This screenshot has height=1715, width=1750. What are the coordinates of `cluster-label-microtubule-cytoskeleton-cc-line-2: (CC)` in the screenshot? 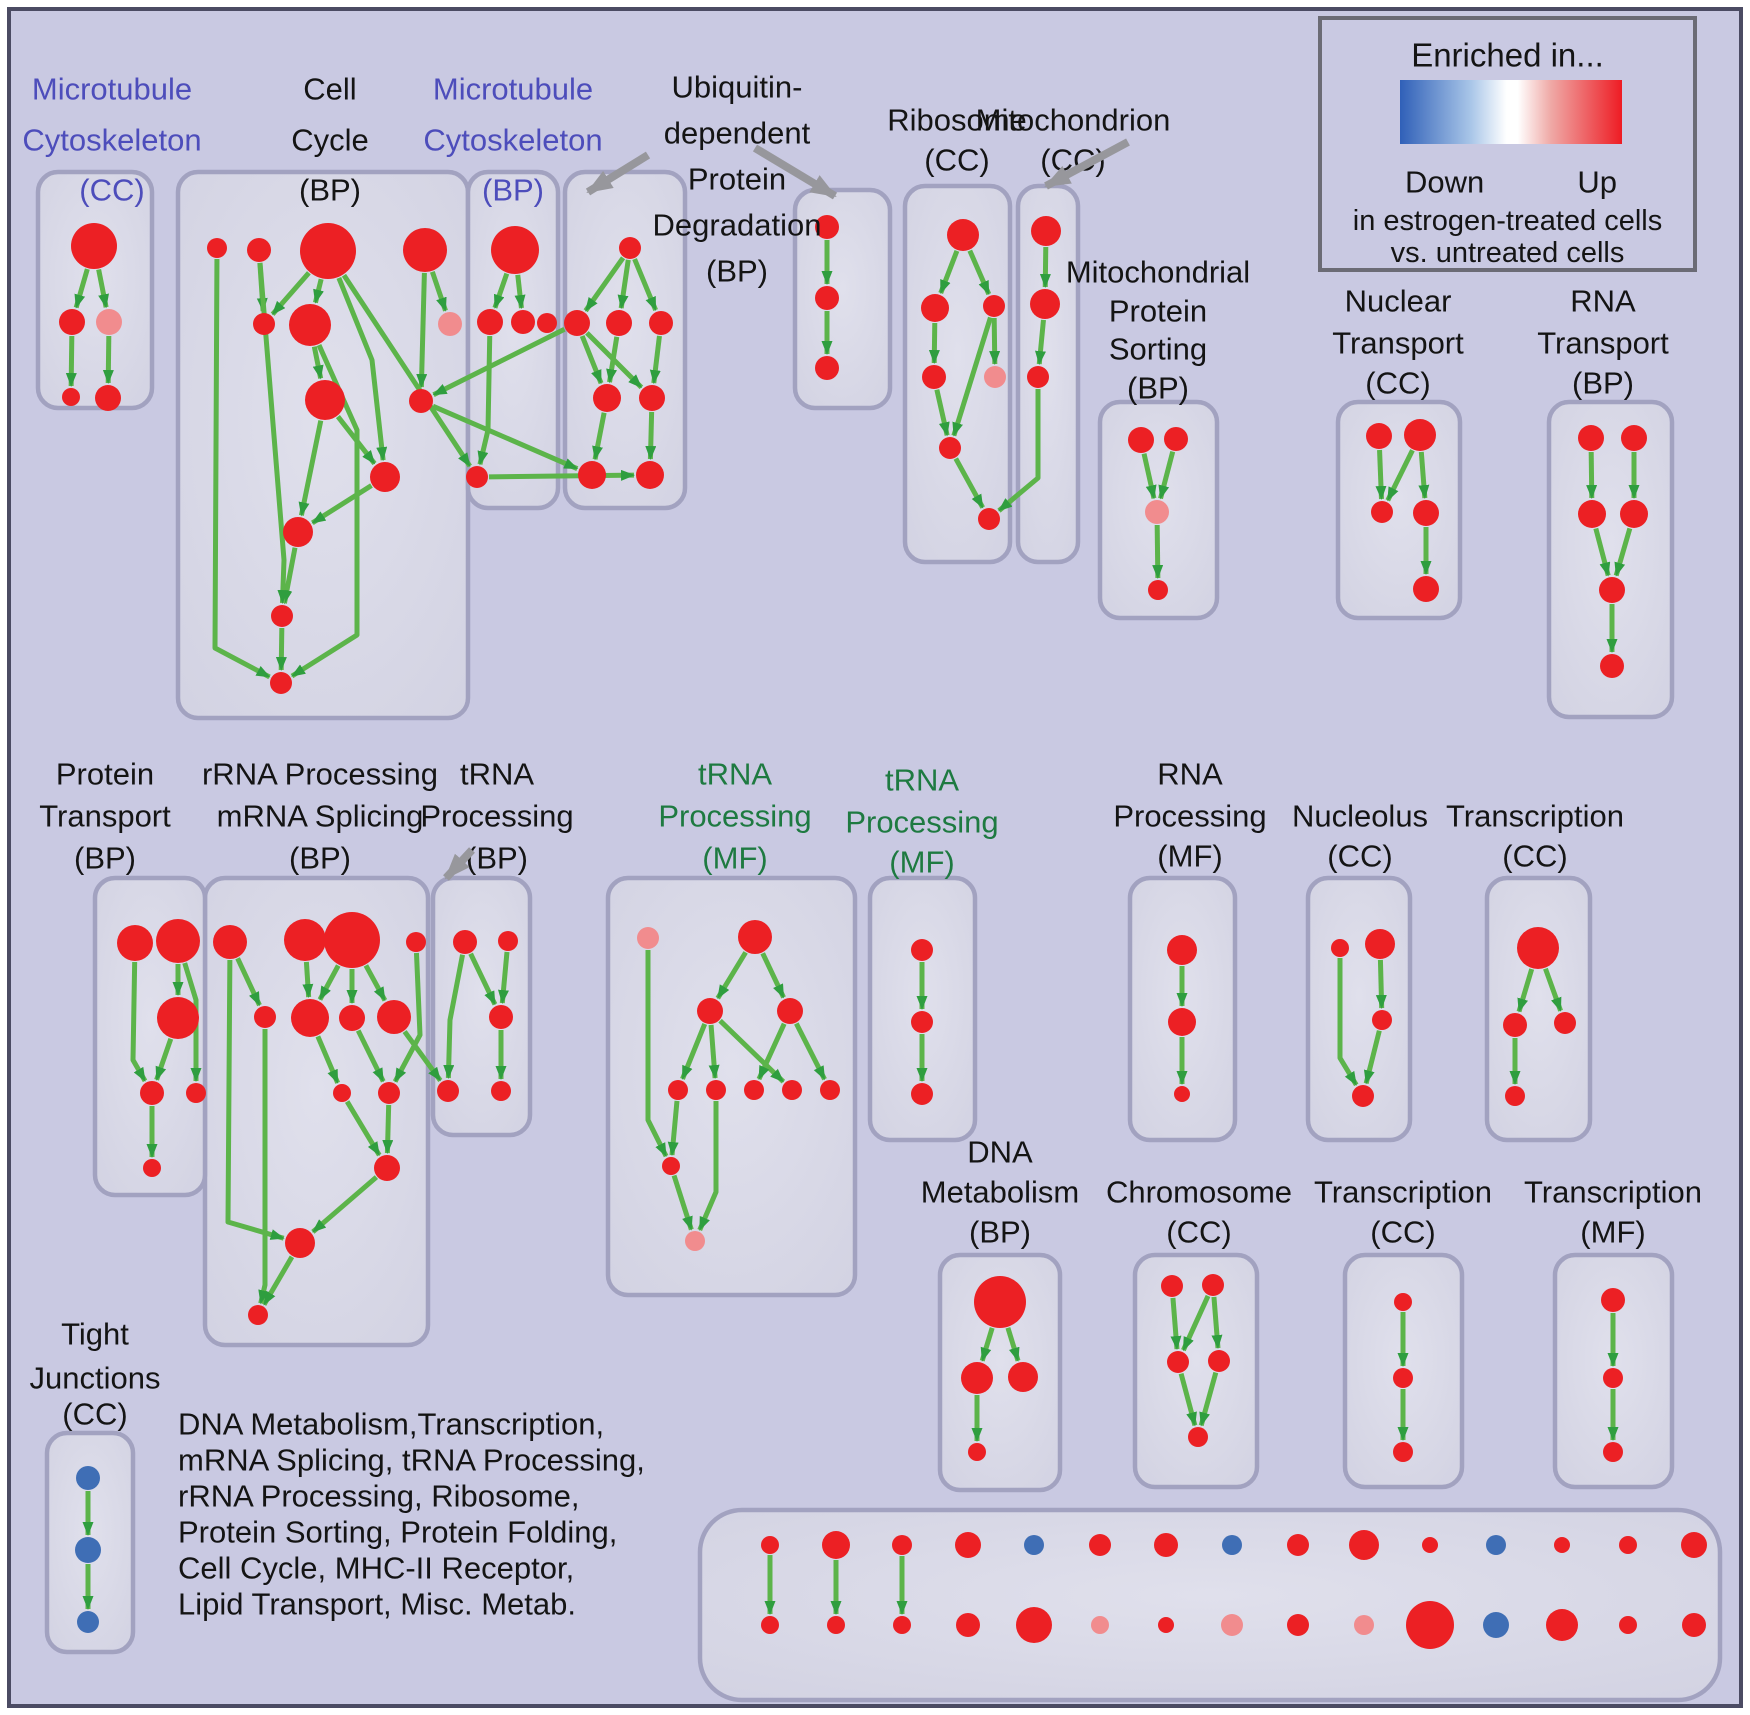 It's located at (111, 190).